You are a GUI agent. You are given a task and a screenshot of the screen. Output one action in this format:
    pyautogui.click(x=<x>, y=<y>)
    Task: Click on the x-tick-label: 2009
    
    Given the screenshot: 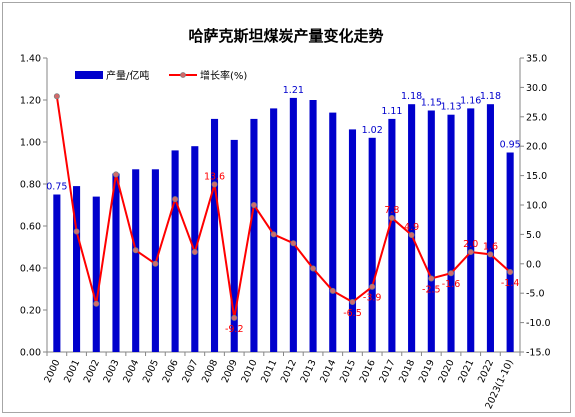 What is the action you would take?
    pyautogui.click(x=230, y=371)
    